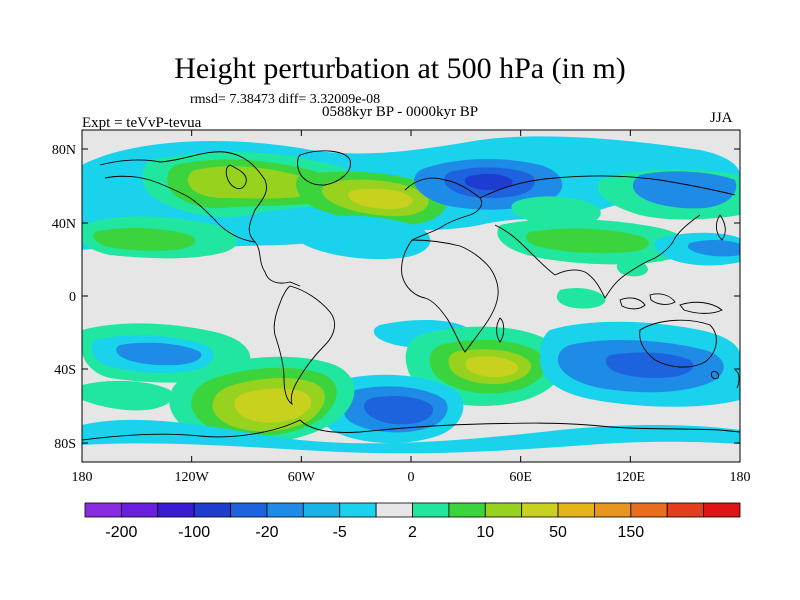 The height and width of the screenshot is (600, 800). I want to click on plot-title: Height perturbation at 500 hPa (in m), so click(400, 68).